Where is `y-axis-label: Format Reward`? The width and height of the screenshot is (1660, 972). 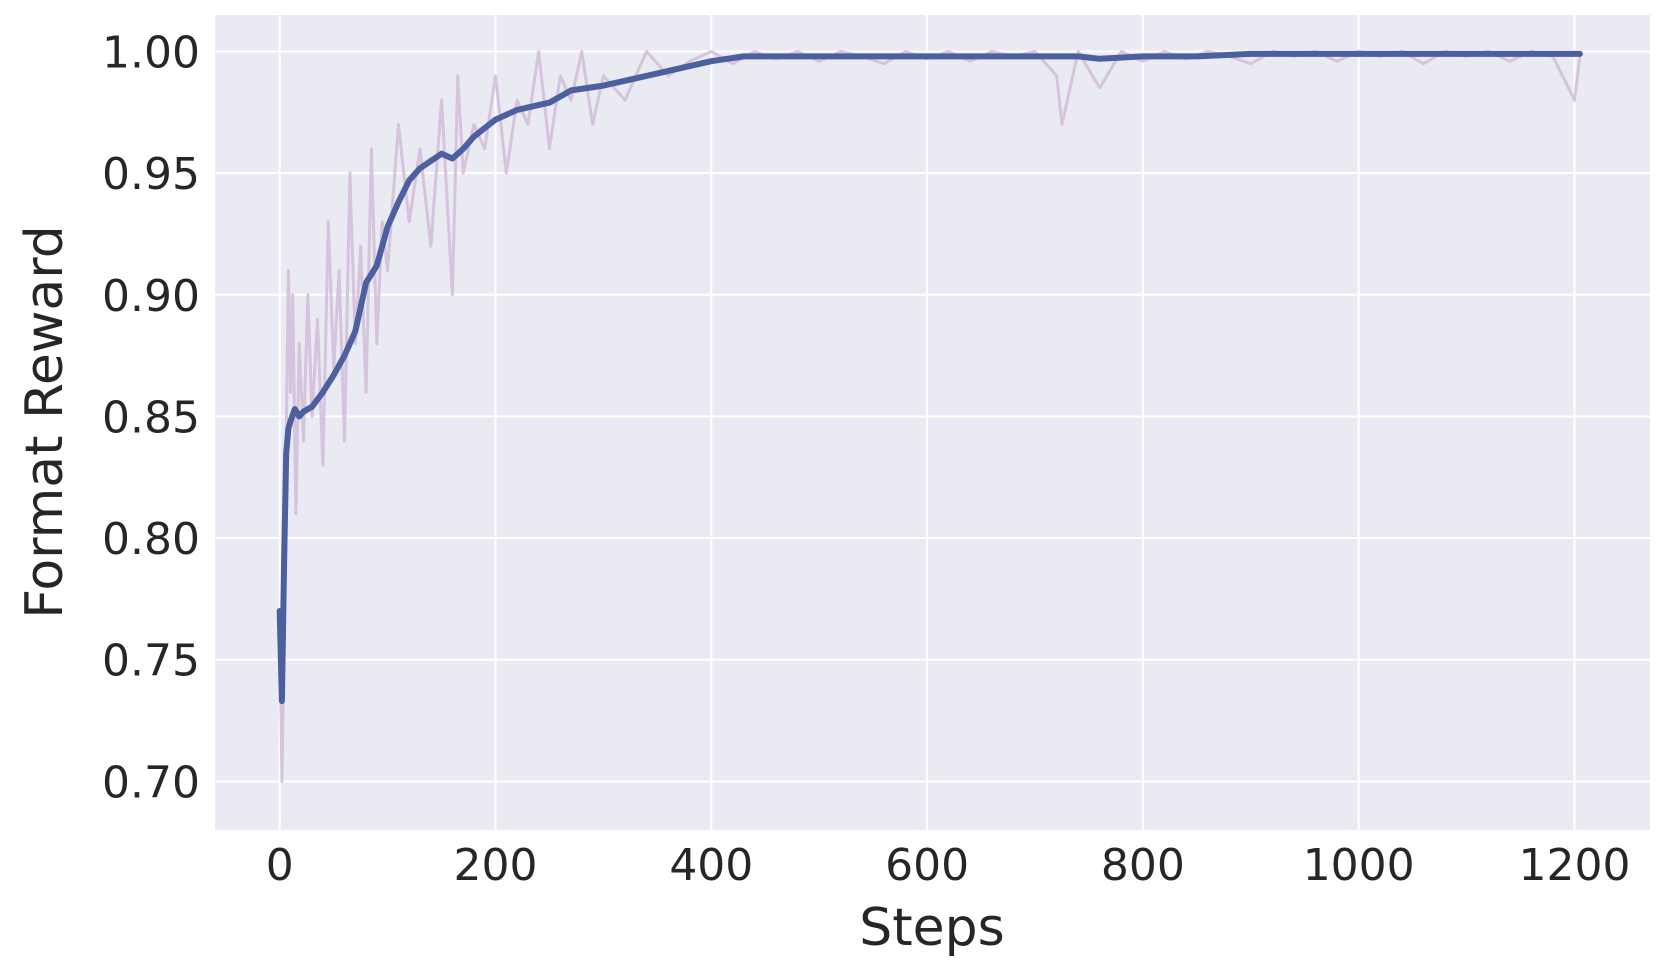 y-axis-label: Format Reward is located at coordinates (45, 421).